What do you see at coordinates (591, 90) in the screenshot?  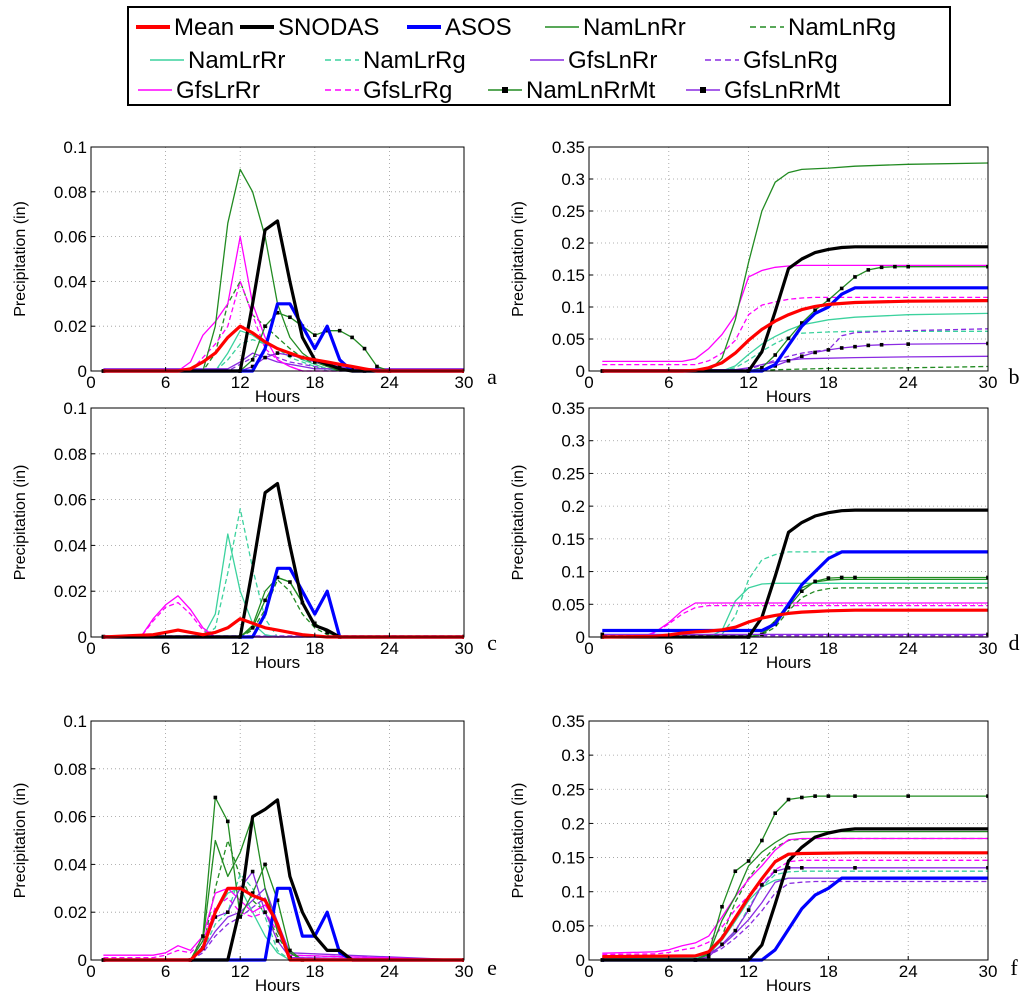 I see `legend-item-label: NamLnRrMt` at bounding box center [591, 90].